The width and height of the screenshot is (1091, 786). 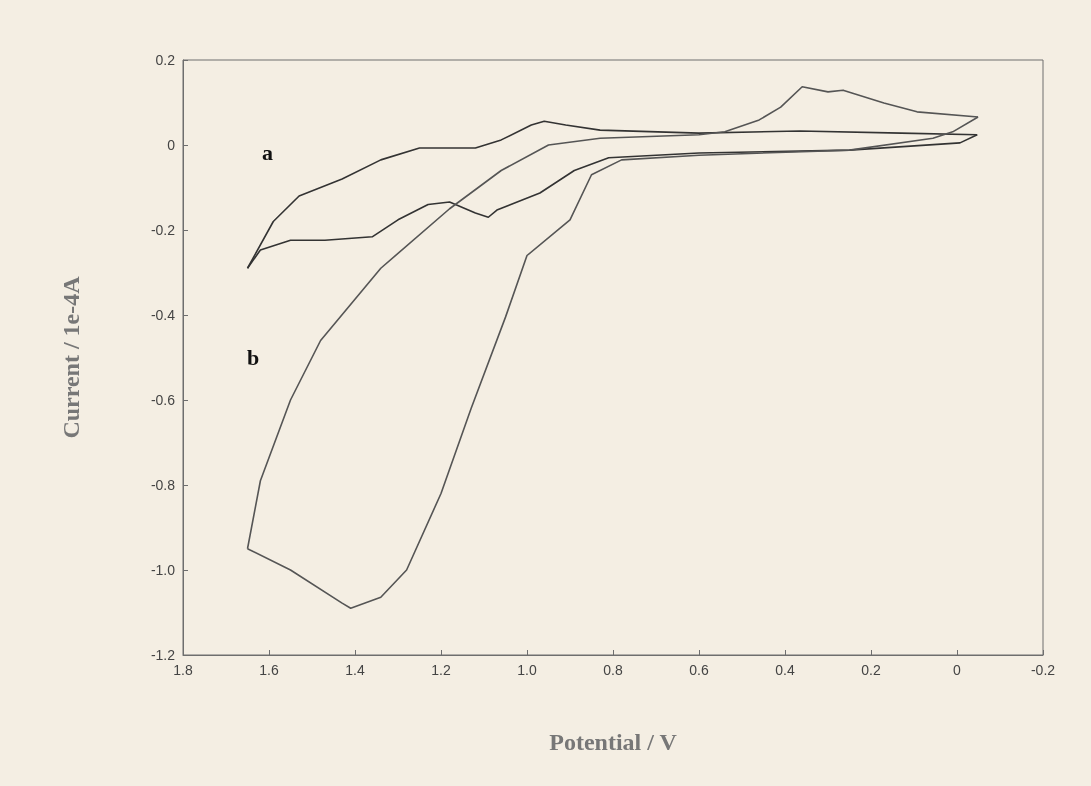 What do you see at coordinates (163, 315) in the screenshot?
I see `y-tick-label: -0.4` at bounding box center [163, 315].